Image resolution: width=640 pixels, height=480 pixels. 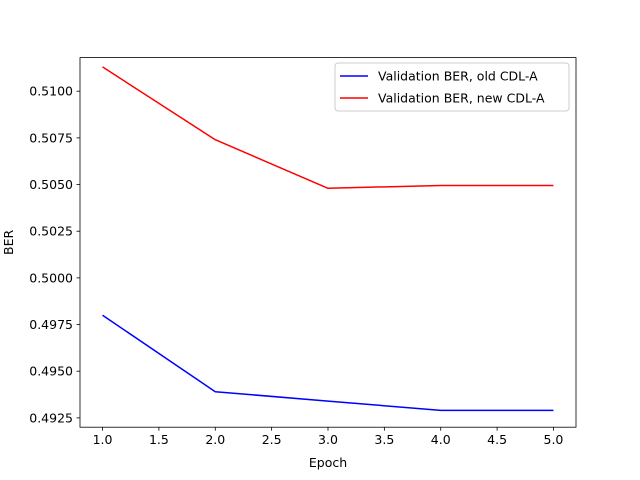 What do you see at coordinates (159, 439) in the screenshot?
I see `x-tick-label: 1.5` at bounding box center [159, 439].